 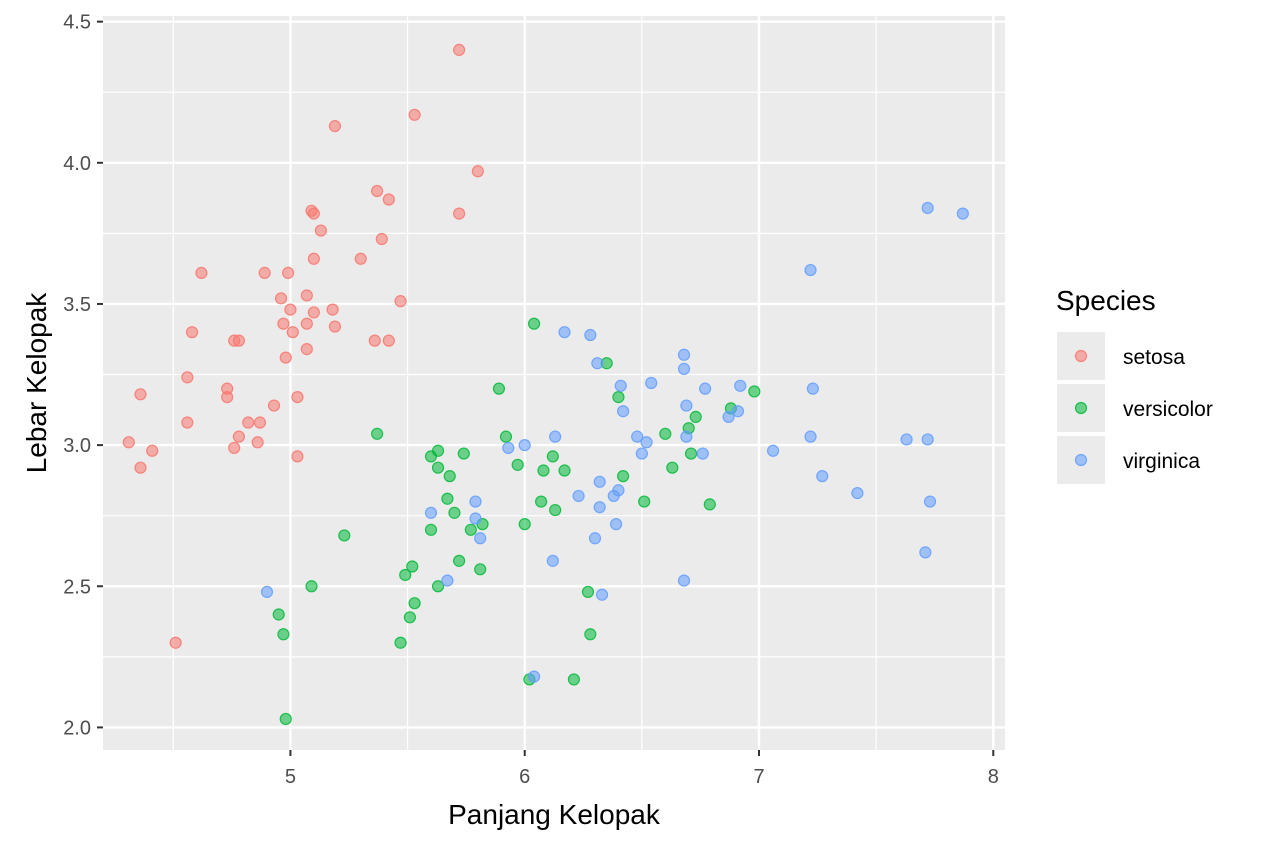 I want to click on x-tick-label: 5, so click(x=290, y=777).